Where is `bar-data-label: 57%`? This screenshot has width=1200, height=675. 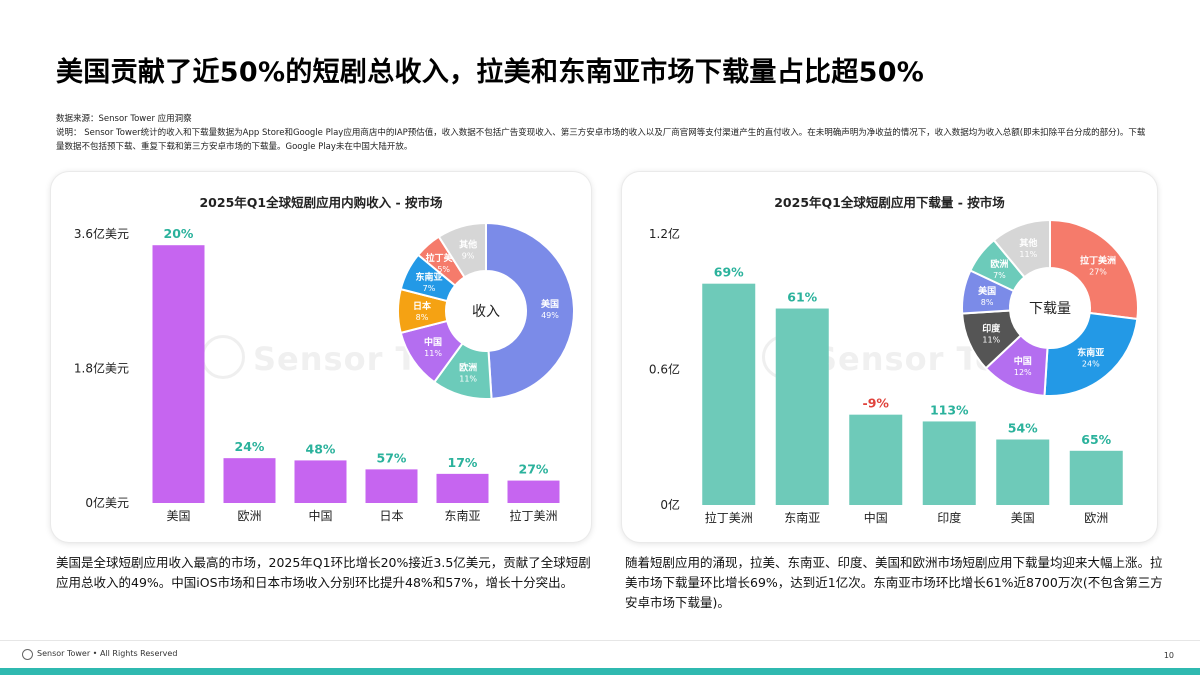
bar-data-label: 57% is located at coordinates (392, 457).